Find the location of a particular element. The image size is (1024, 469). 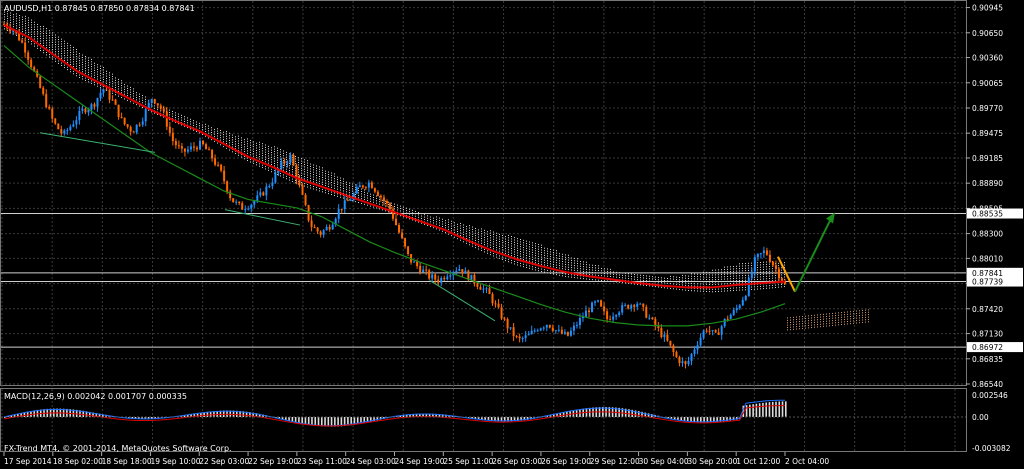

price-tick-label: 0.90360 is located at coordinates (987, 58).